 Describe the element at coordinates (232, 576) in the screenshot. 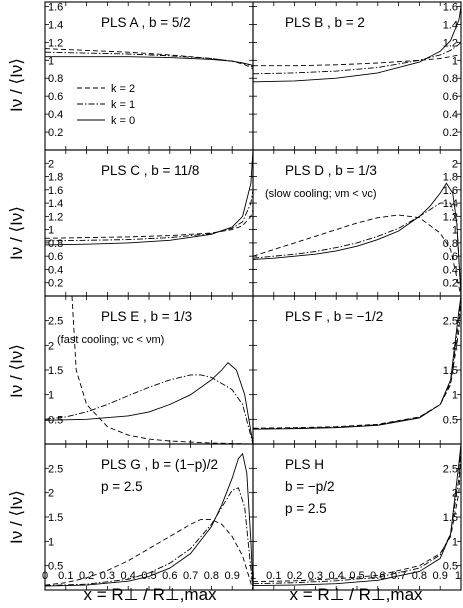

I see `x-tick-label: 0.9` at that location.